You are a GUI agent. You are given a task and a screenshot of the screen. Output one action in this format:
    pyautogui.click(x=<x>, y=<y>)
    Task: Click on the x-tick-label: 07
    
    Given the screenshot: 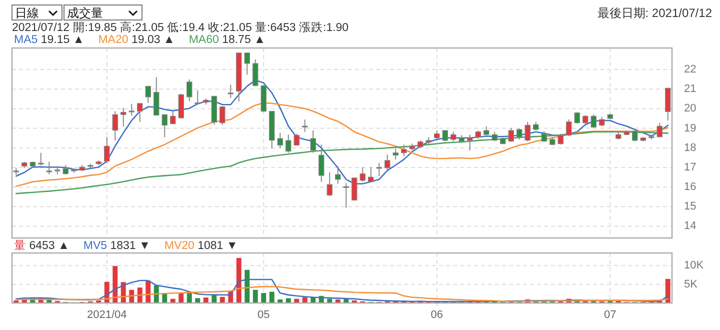 What is the action you would take?
    pyautogui.click(x=610, y=315)
    